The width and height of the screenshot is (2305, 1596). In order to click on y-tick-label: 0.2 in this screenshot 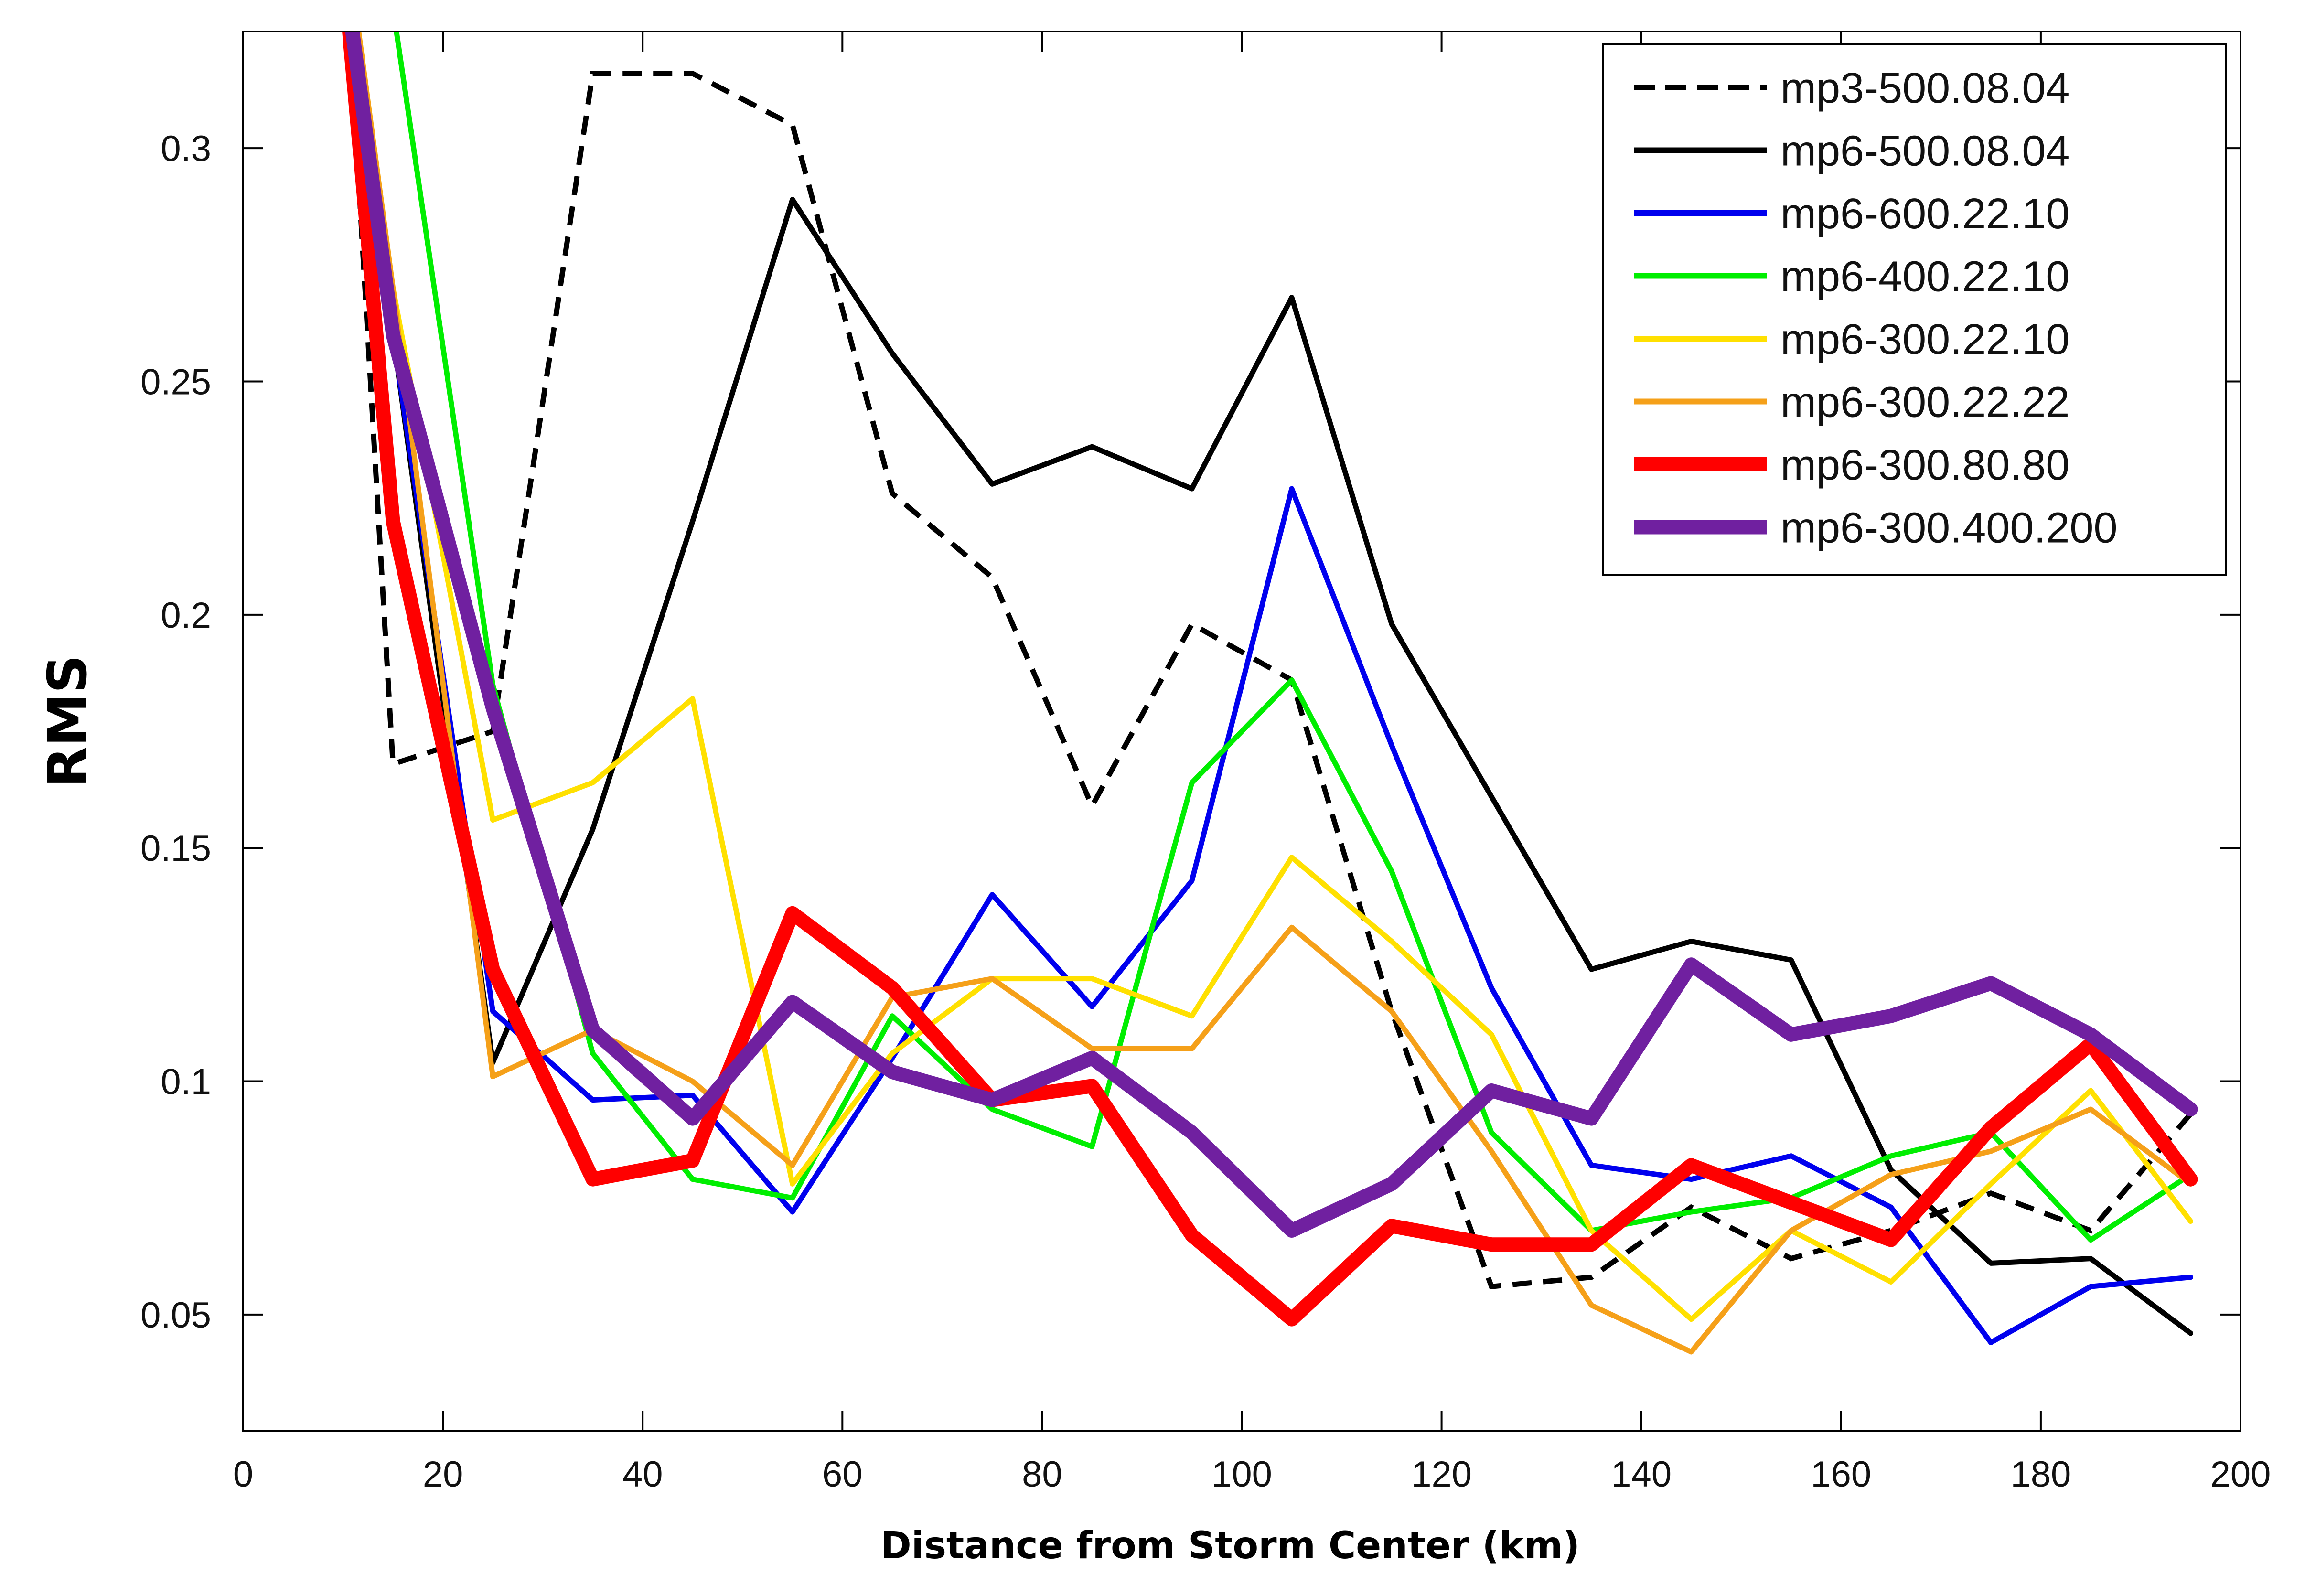, I will do `click(186, 615)`.